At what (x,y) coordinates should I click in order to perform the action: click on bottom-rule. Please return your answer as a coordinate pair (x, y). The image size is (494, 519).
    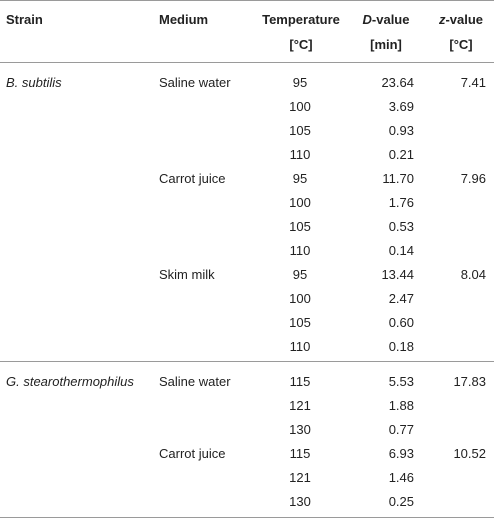
    Looking at the image, I should click on (247, 517).